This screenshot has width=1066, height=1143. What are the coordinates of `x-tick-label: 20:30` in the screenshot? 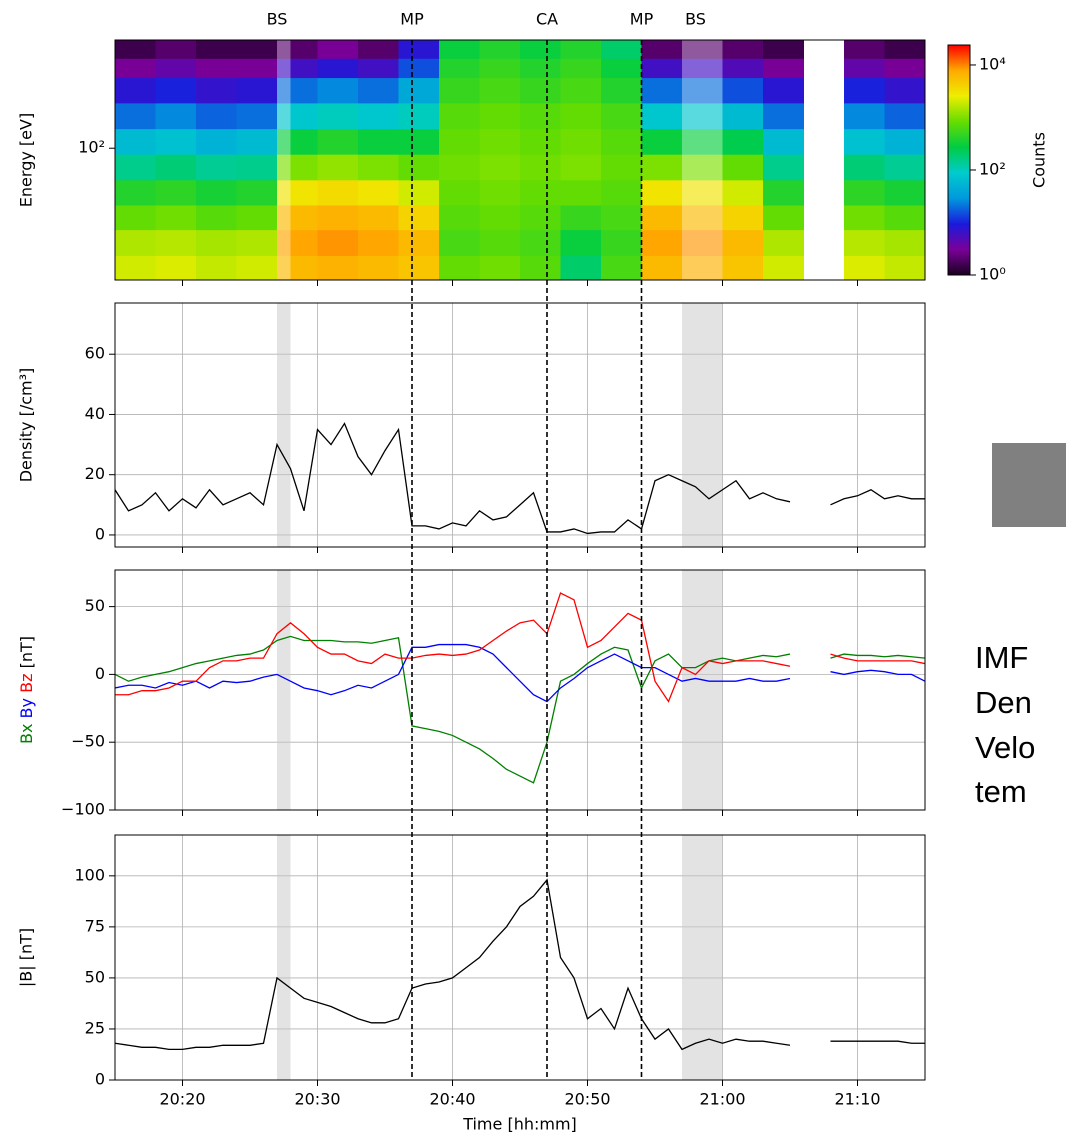 It's located at (317, 1099).